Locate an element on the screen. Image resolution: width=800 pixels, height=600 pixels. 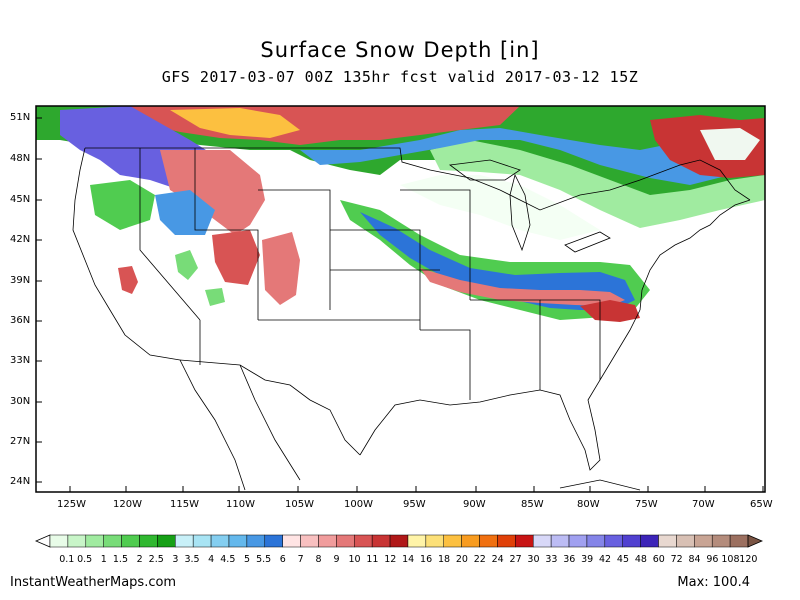
colorbar-label-10: 5 is located at coordinates (247, 559).